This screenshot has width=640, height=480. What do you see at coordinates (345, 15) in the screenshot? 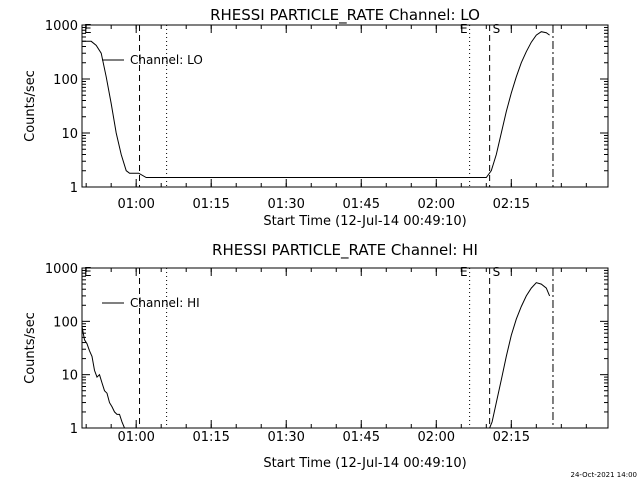
I see `chart-title: RHESSI PARTICLE_RATE Channel: LO` at bounding box center [345, 15].